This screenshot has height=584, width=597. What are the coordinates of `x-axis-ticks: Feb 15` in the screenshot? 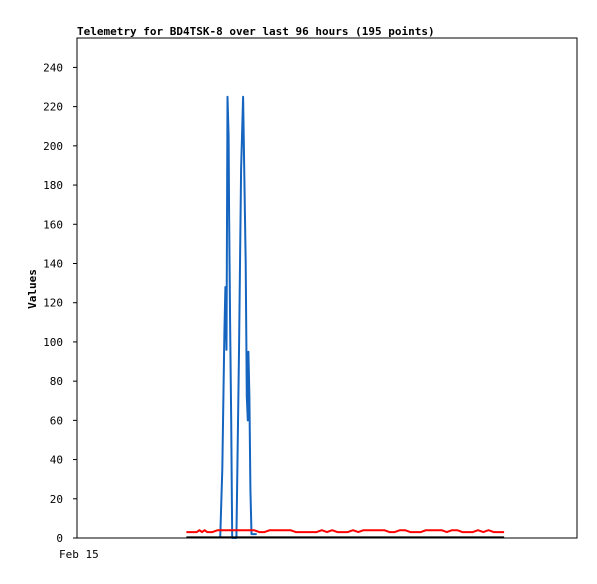 It's located at (79, 554).